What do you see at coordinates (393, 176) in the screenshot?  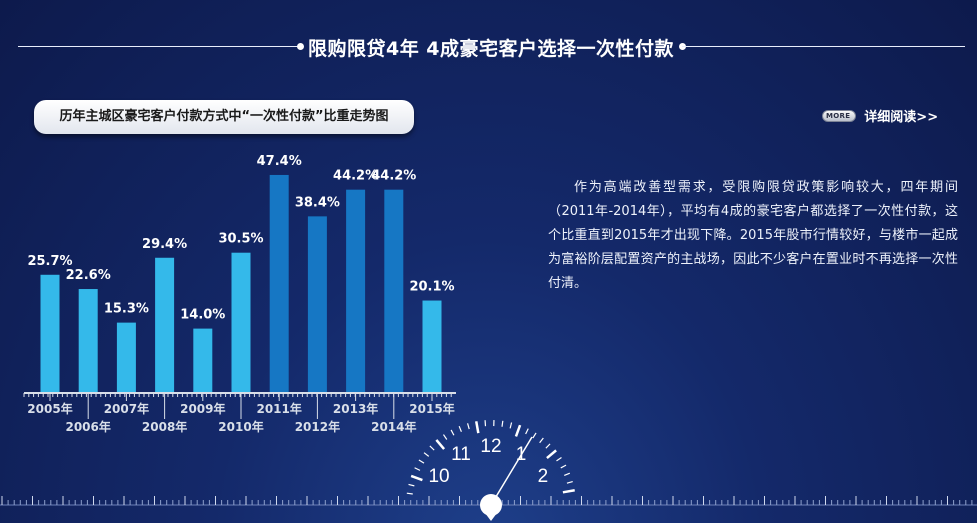 I see `data-label-9: 44.2%` at bounding box center [393, 176].